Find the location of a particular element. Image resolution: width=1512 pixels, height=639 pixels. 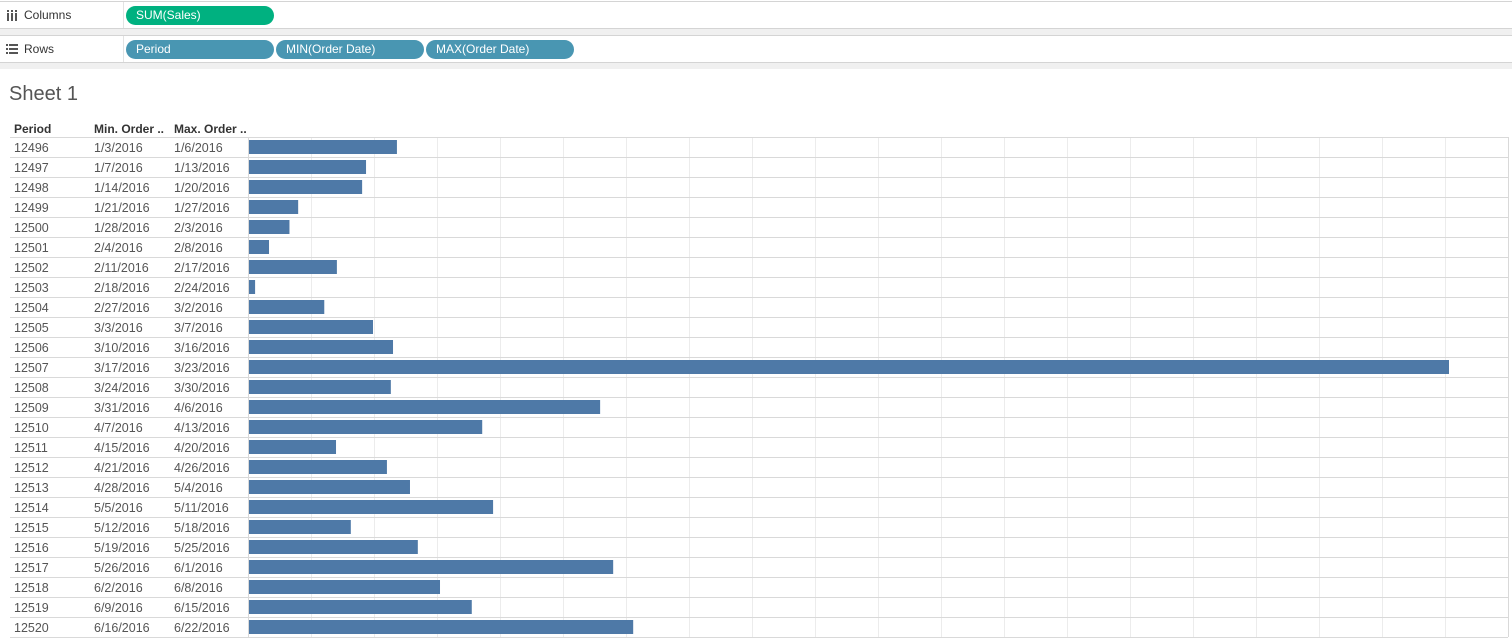

period-cell: 12507 is located at coordinates (31, 368).